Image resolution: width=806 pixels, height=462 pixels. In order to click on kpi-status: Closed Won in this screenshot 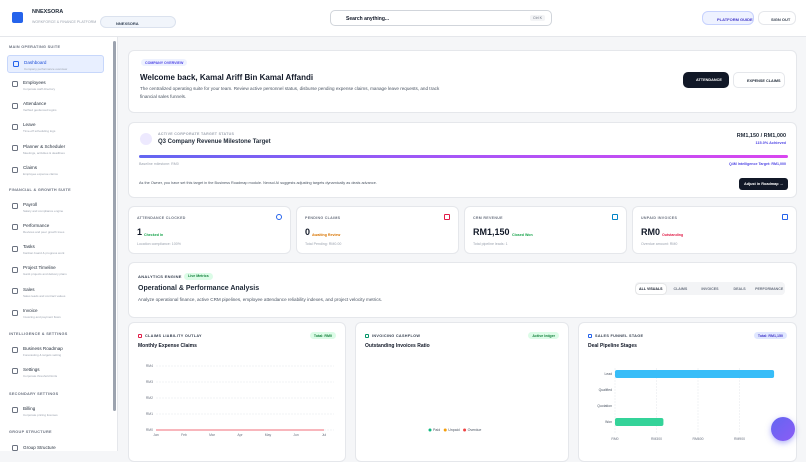, I will do `click(522, 235)`.